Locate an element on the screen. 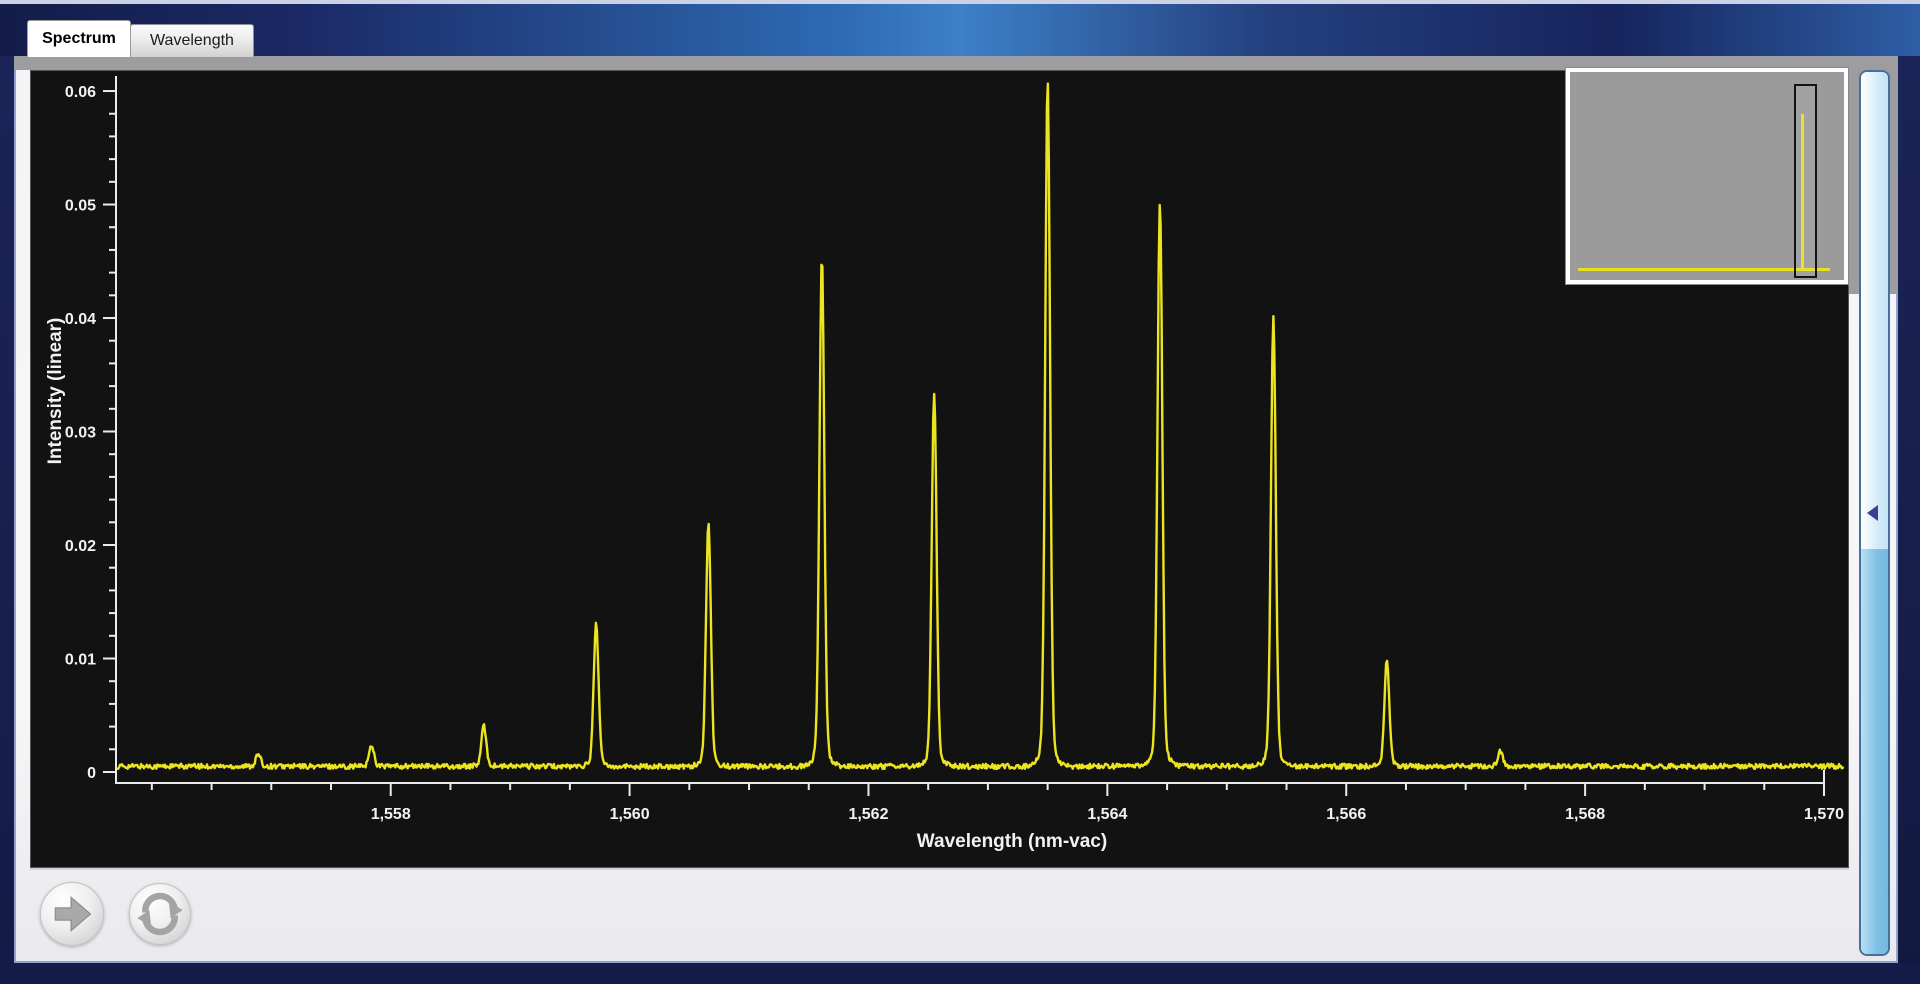  minimap-zoom-selection is located at coordinates (1805, 181).